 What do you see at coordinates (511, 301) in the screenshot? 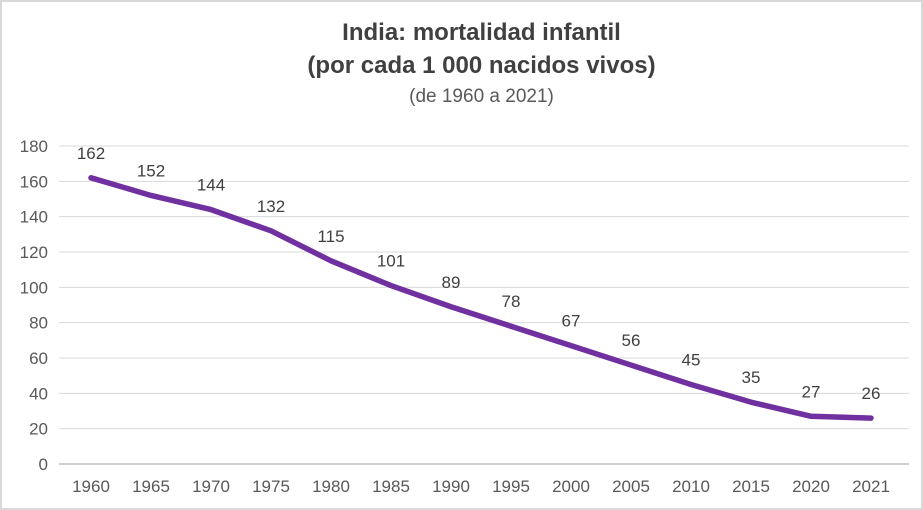
I see `data-point-label: 78` at bounding box center [511, 301].